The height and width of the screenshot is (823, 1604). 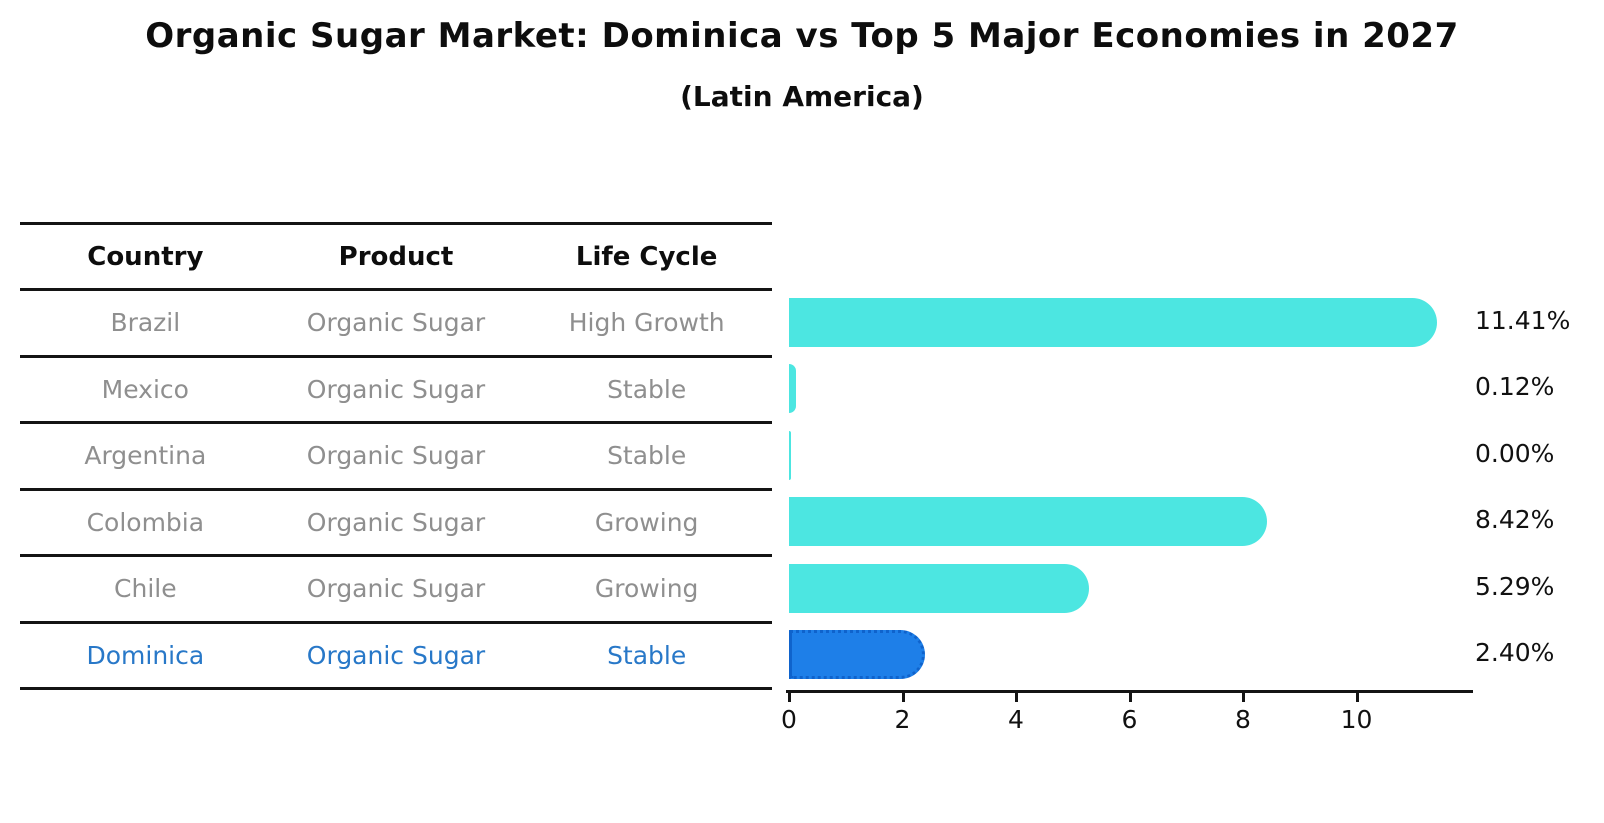 What do you see at coordinates (145, 256) in the screenshot?
I see `column-header-country: Country` at bounding box center [145, 256].